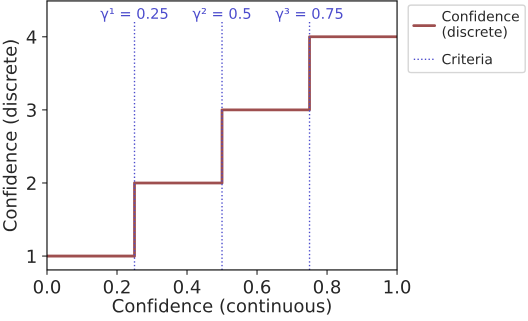 The width and height of the screenshot is (528, 321). I want to click on text: Criteria, so click(467, 59).